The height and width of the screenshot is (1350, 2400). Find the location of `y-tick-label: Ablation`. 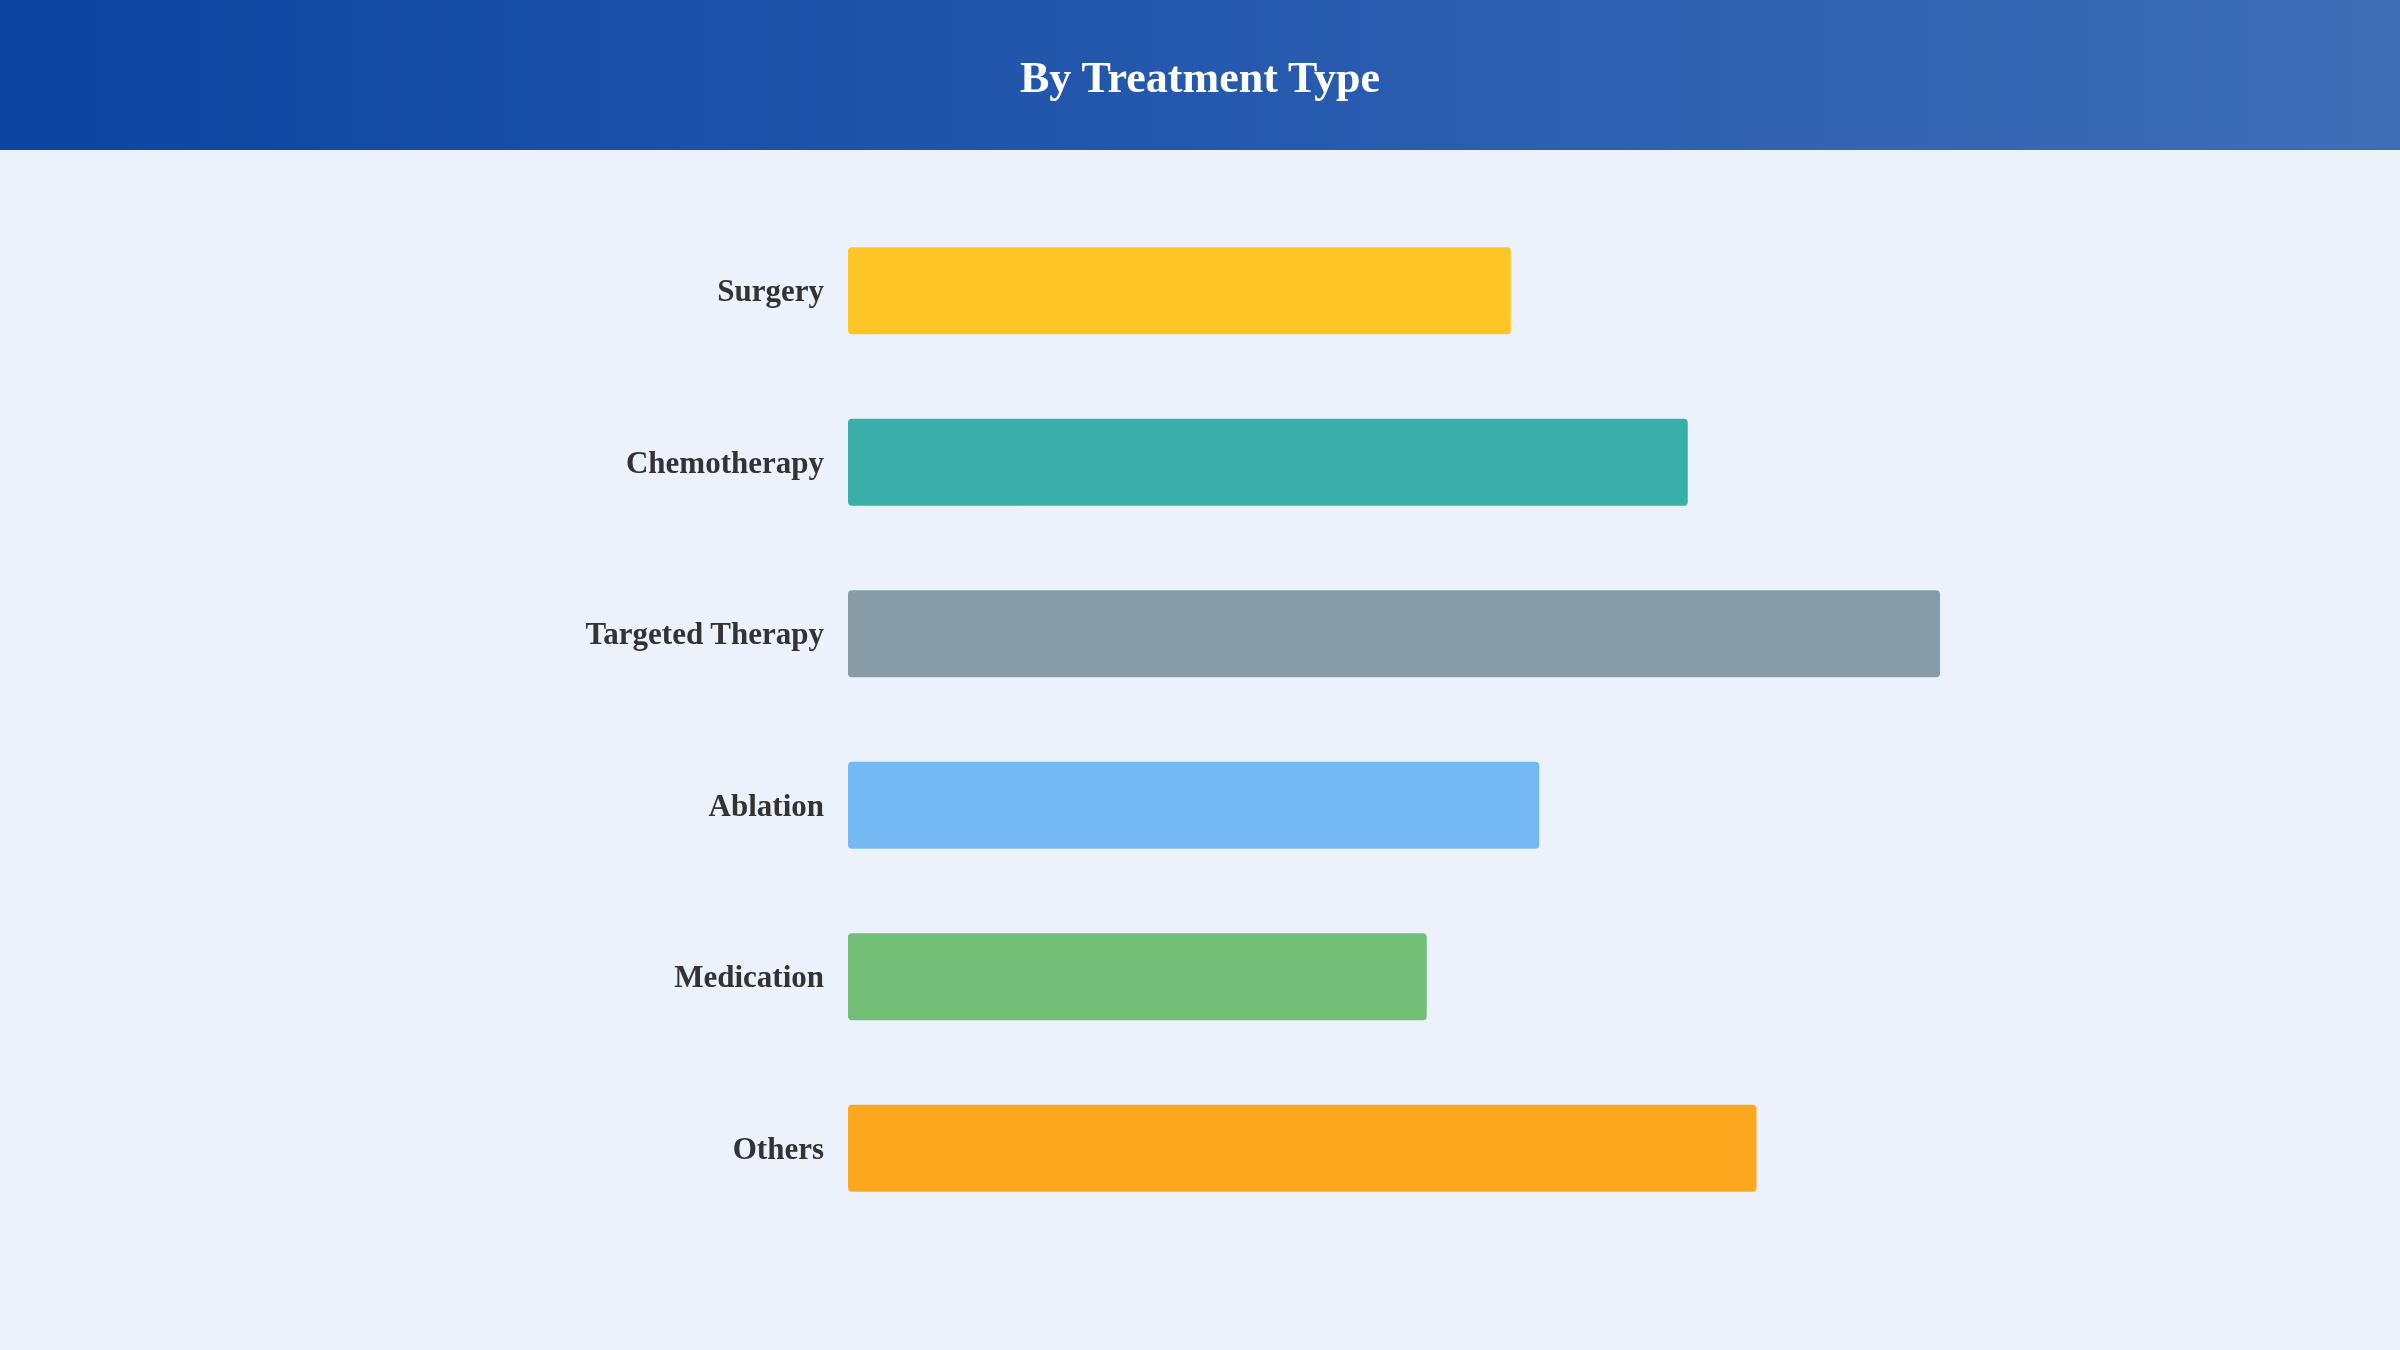

y-tick-label: Ablation is located at coordinates (766, 805).